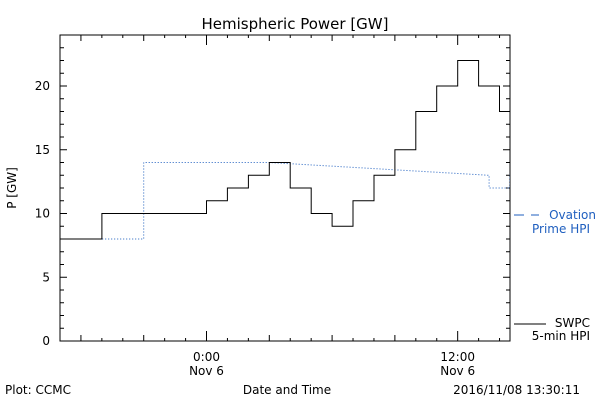  What do you see at coordinates (42, 86) in the screenshot?
I see `y-tick-label: 20` at bounding box center [42, 86].